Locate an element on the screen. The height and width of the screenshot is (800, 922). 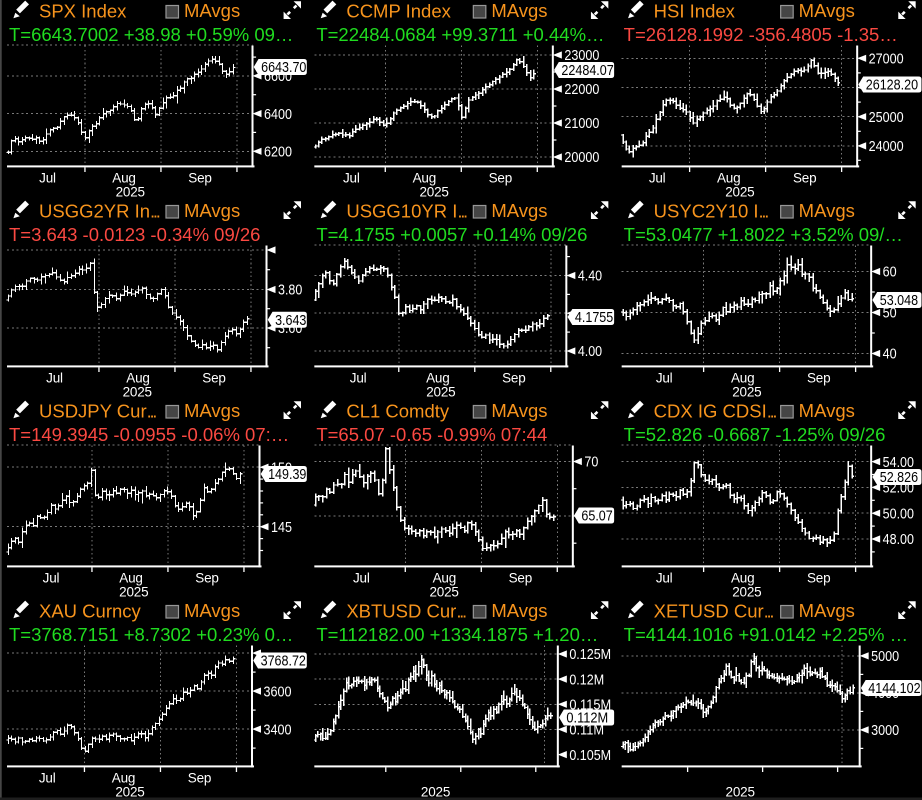
svg-text: 27000 is located at coordinates (886, 60).